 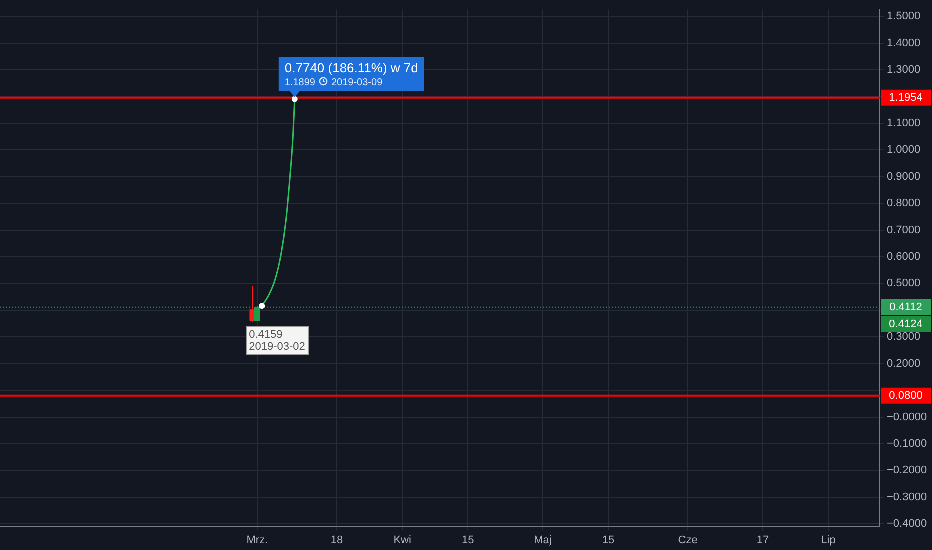 I want to click on y-tick-label: 0.5000, so click(x=904, y=284).